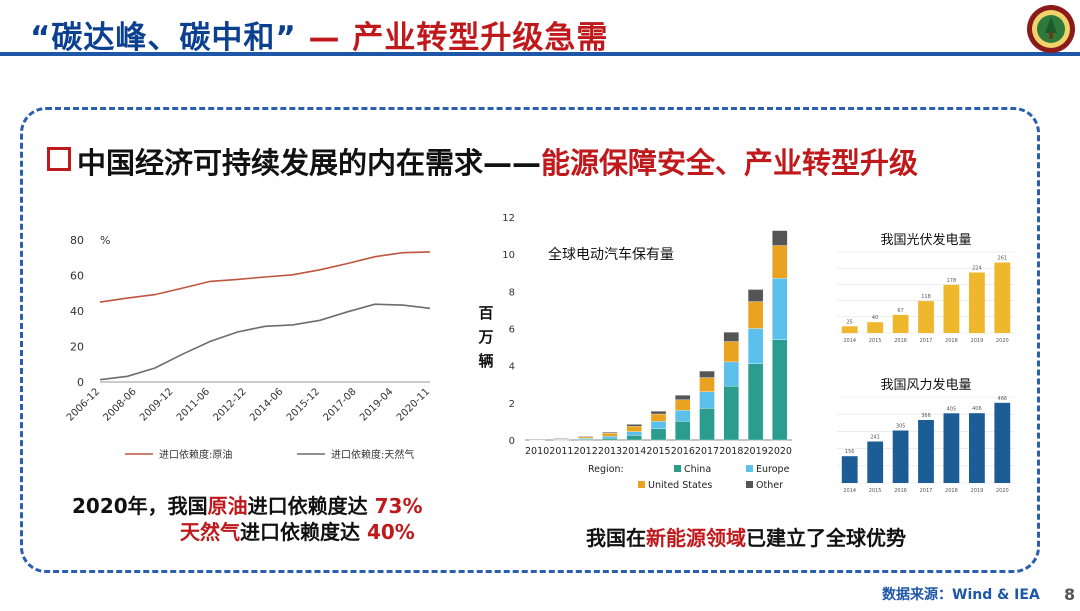 This screenshot has width=1080, height=611. What do you see at coordinates (413, 404) in the screenshot?
I see `x-tick-label: 2020-11` at bounding box center [413, 404].